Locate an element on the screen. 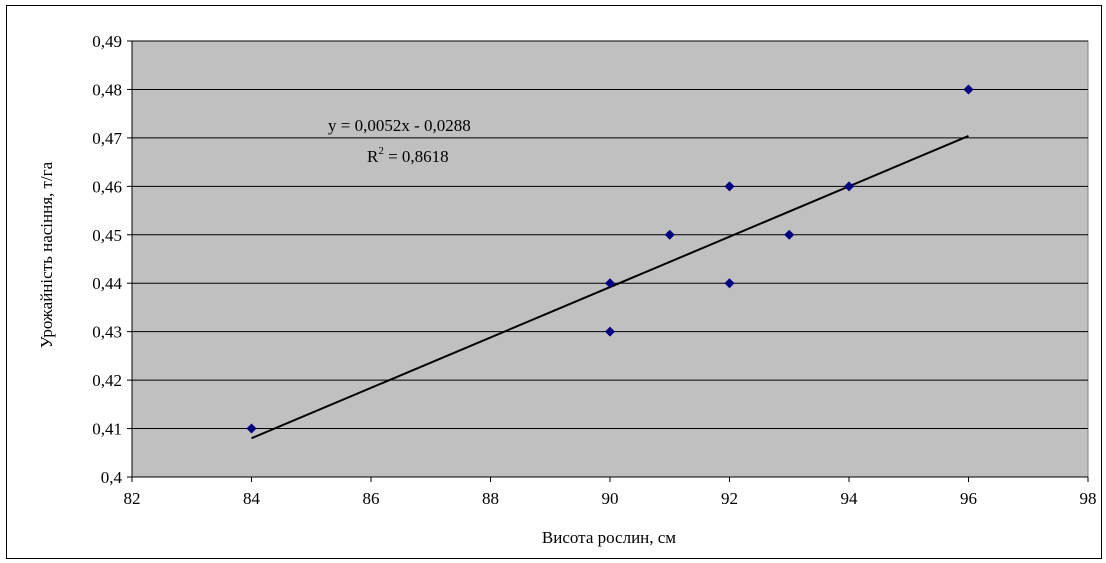  y-tick-label: 0,48 is located at coordinates (107, 89).